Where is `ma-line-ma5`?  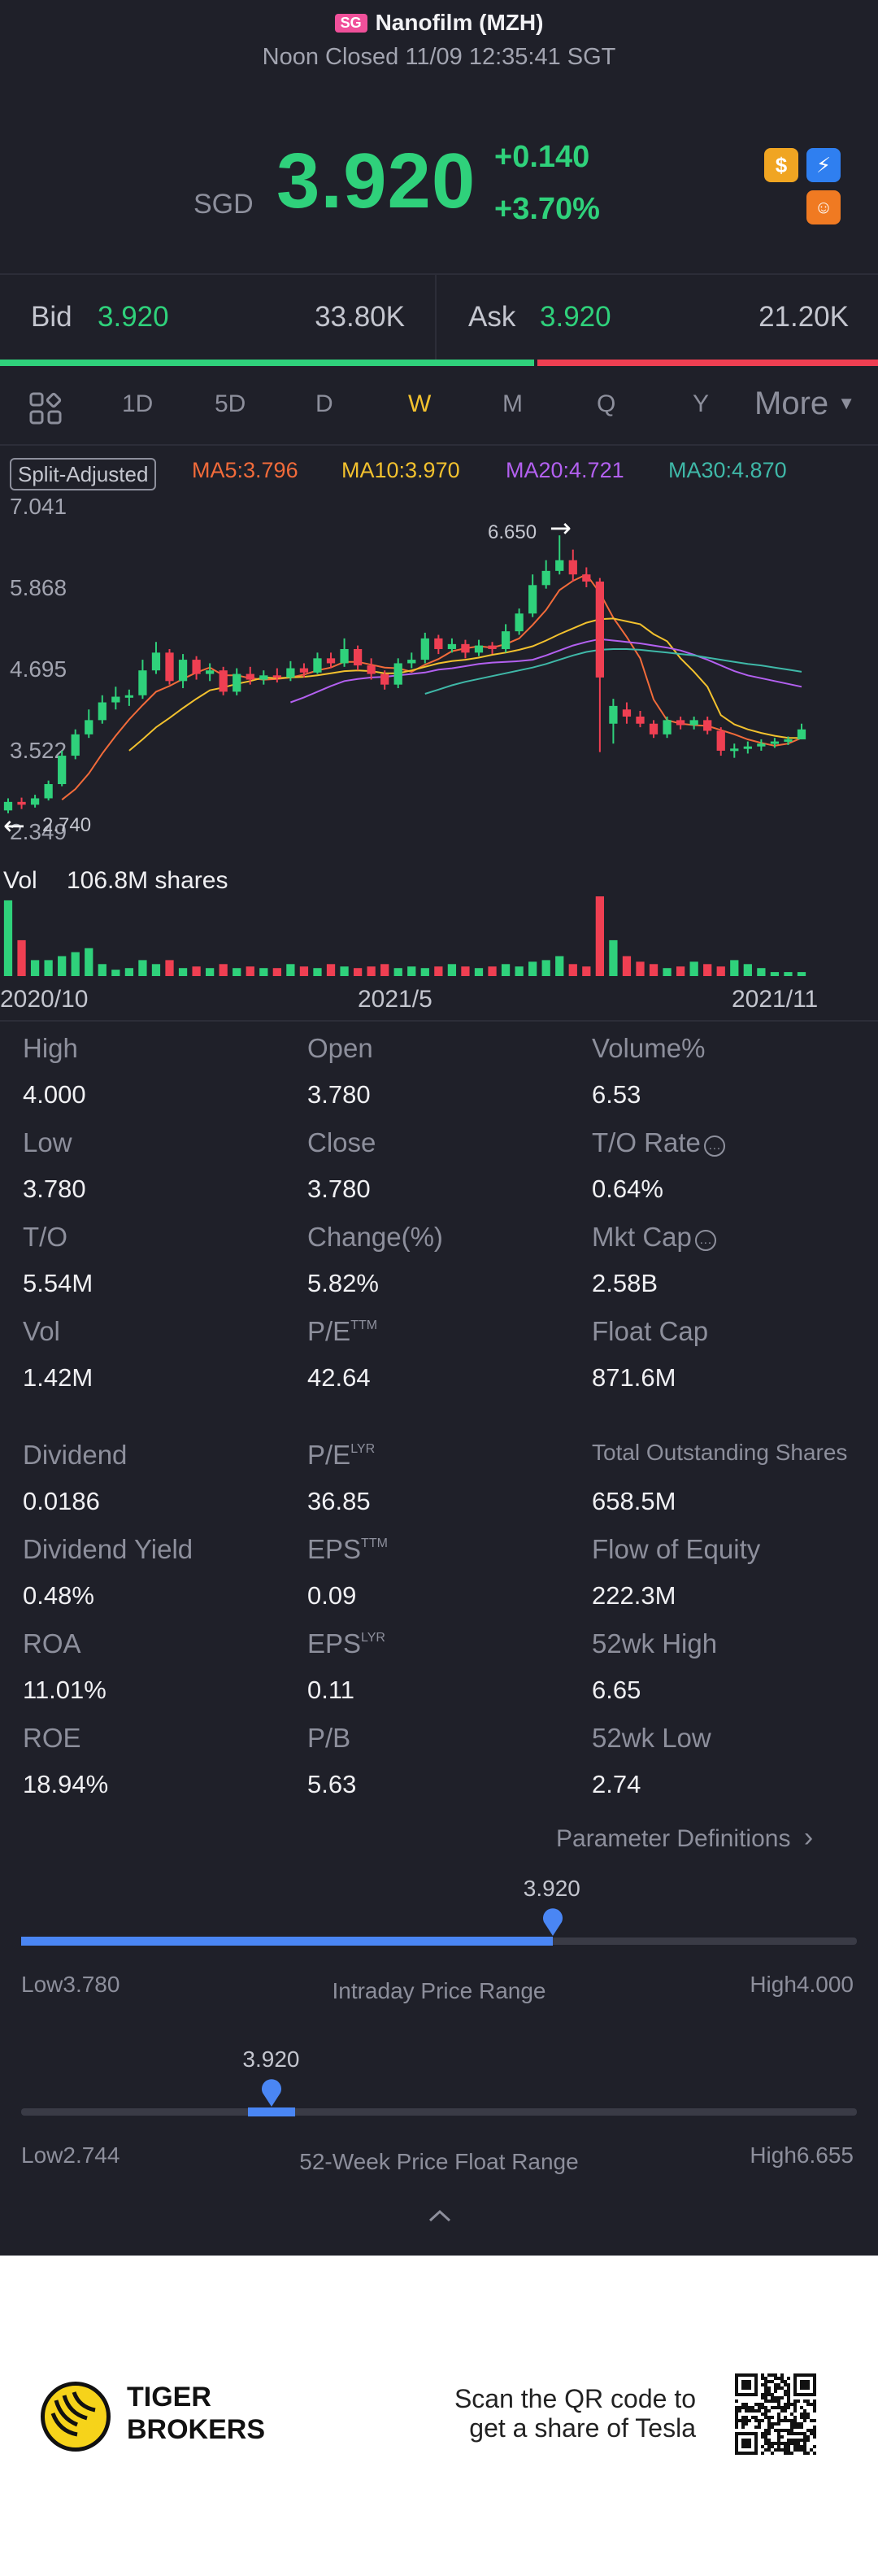 ma-line-ma5 is located at coordinates (431, 686).